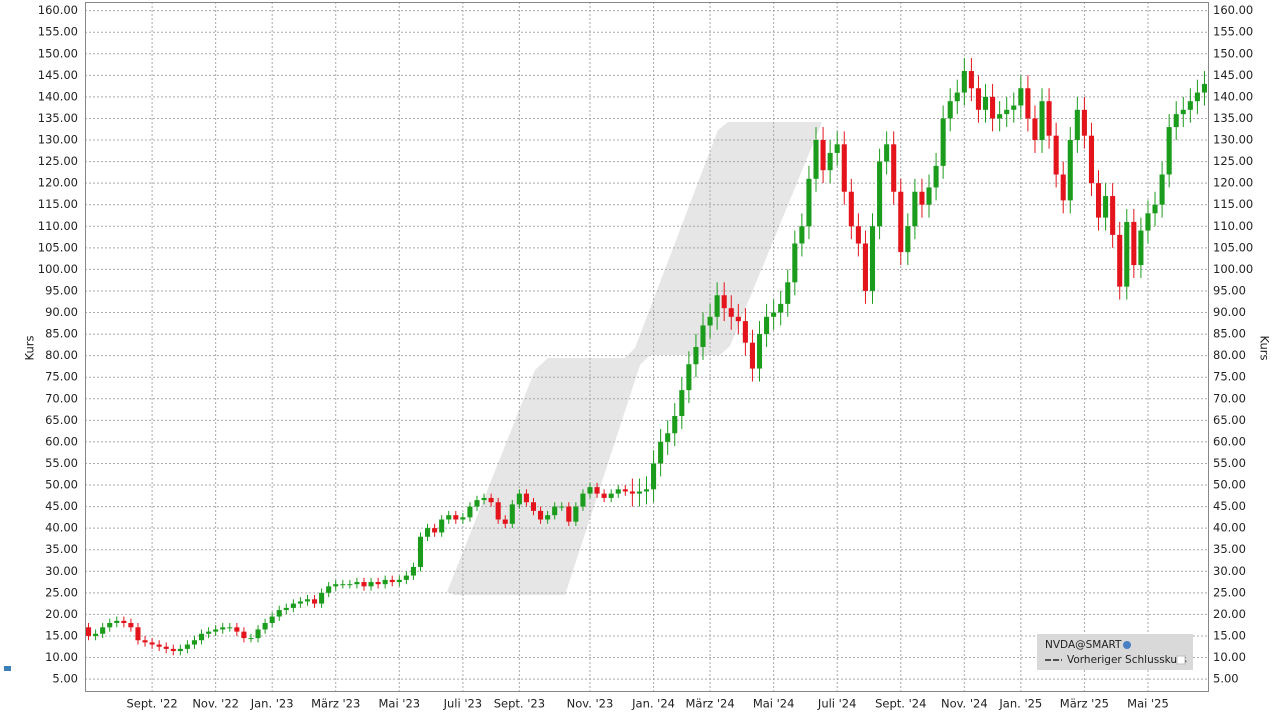  I want to click on y-tick-label: 160.00, so click(58, 10).